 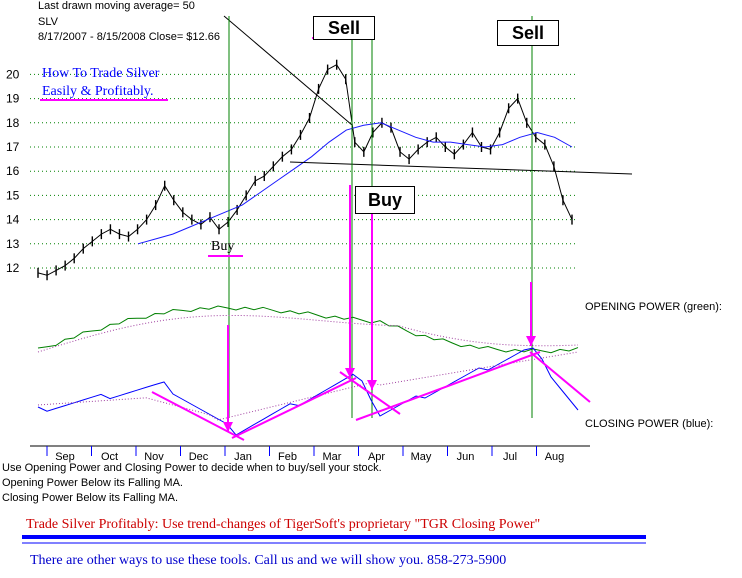 What do you see at coordinates (288, 70) in the screenshot?
I see `trendline-downtrend` at bounding box center [288, 70].